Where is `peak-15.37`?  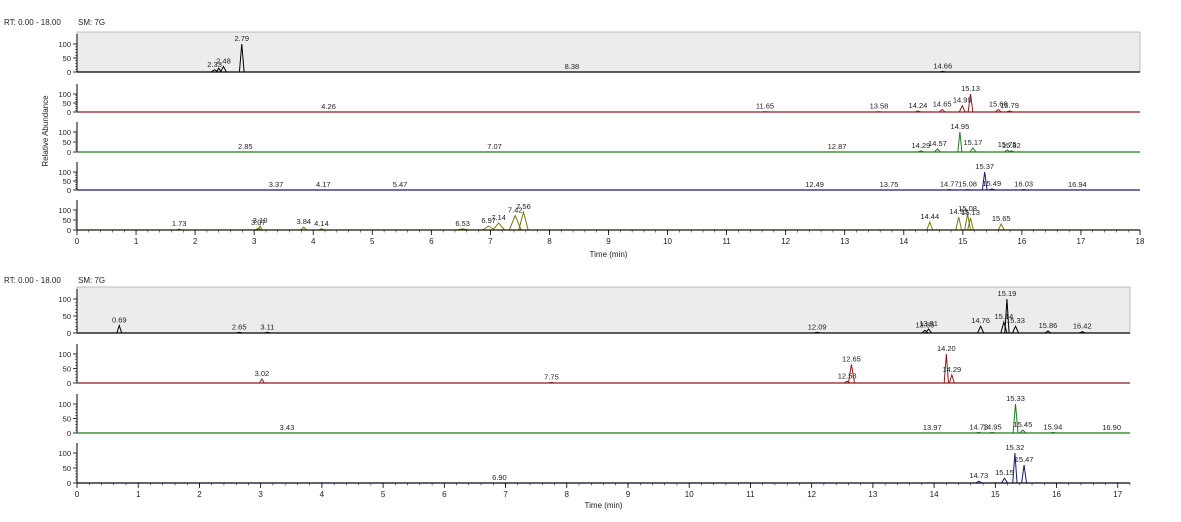
peak-15.37 is located at coordinates (984, 181).